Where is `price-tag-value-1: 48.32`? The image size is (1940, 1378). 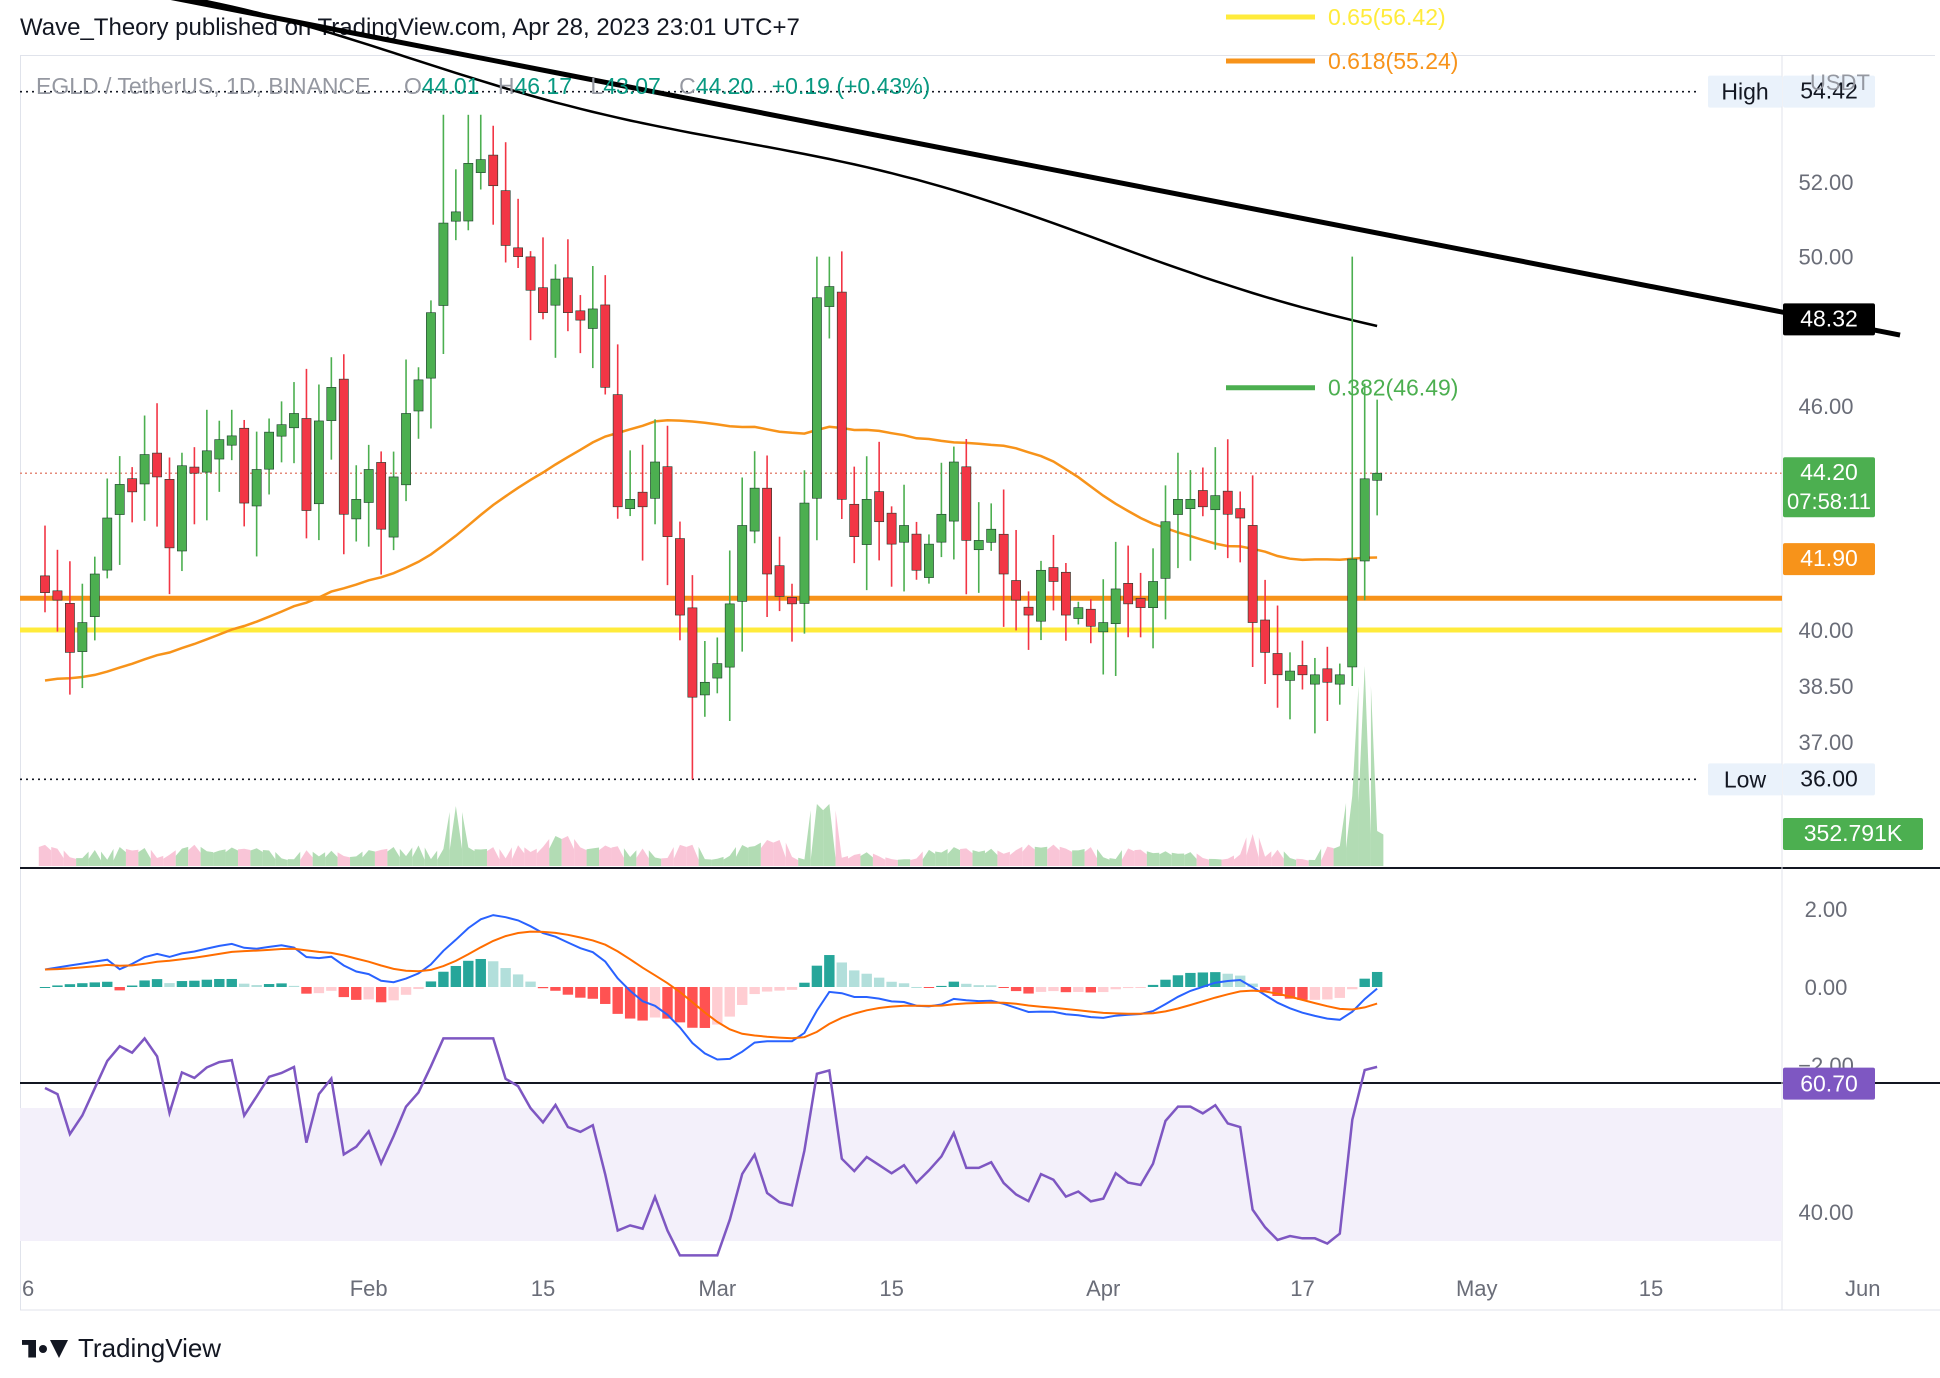
price-tag-value-1: 48.32 is located at coordinates (1829, 318).